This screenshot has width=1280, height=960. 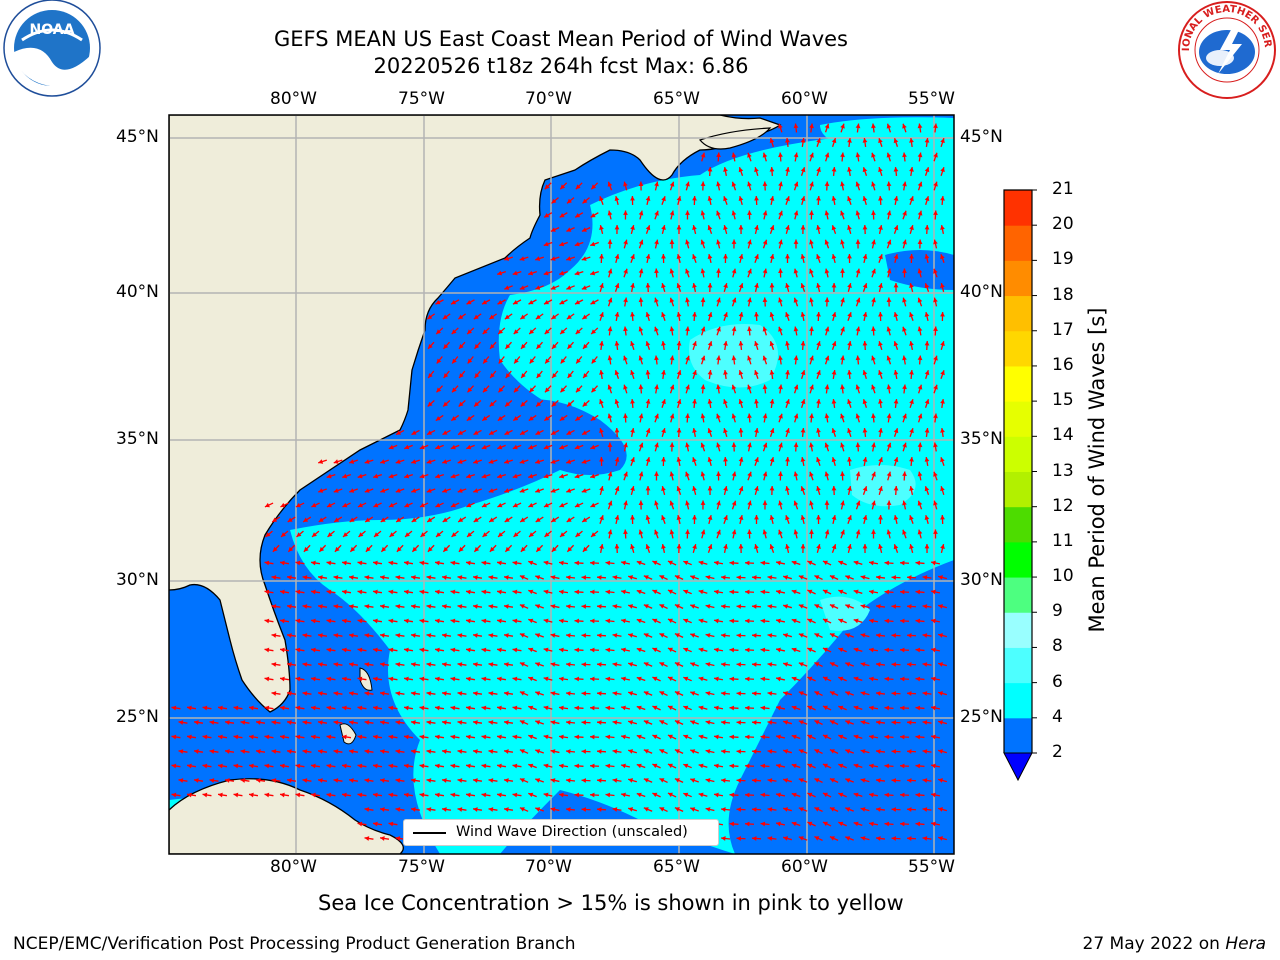 I want to click on colorbar-tick-label: 2, so click(x=1057, y=752).